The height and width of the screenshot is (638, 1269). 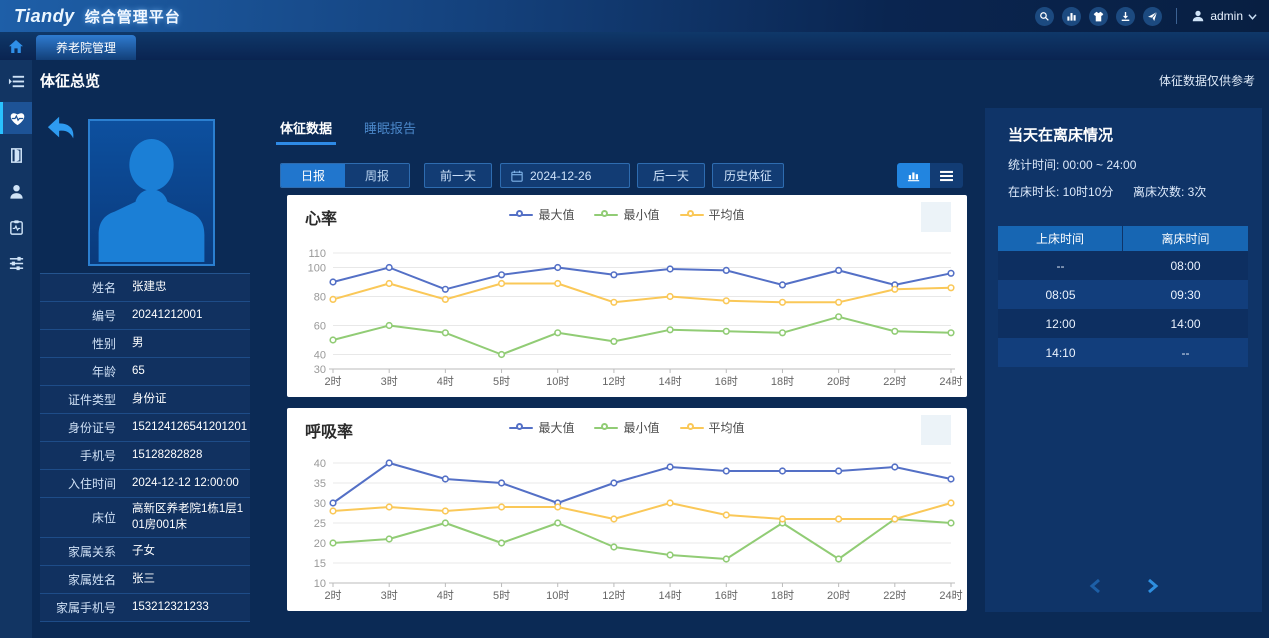 I want to click on sidebar-item-vitals, so click(x=16, y=118).